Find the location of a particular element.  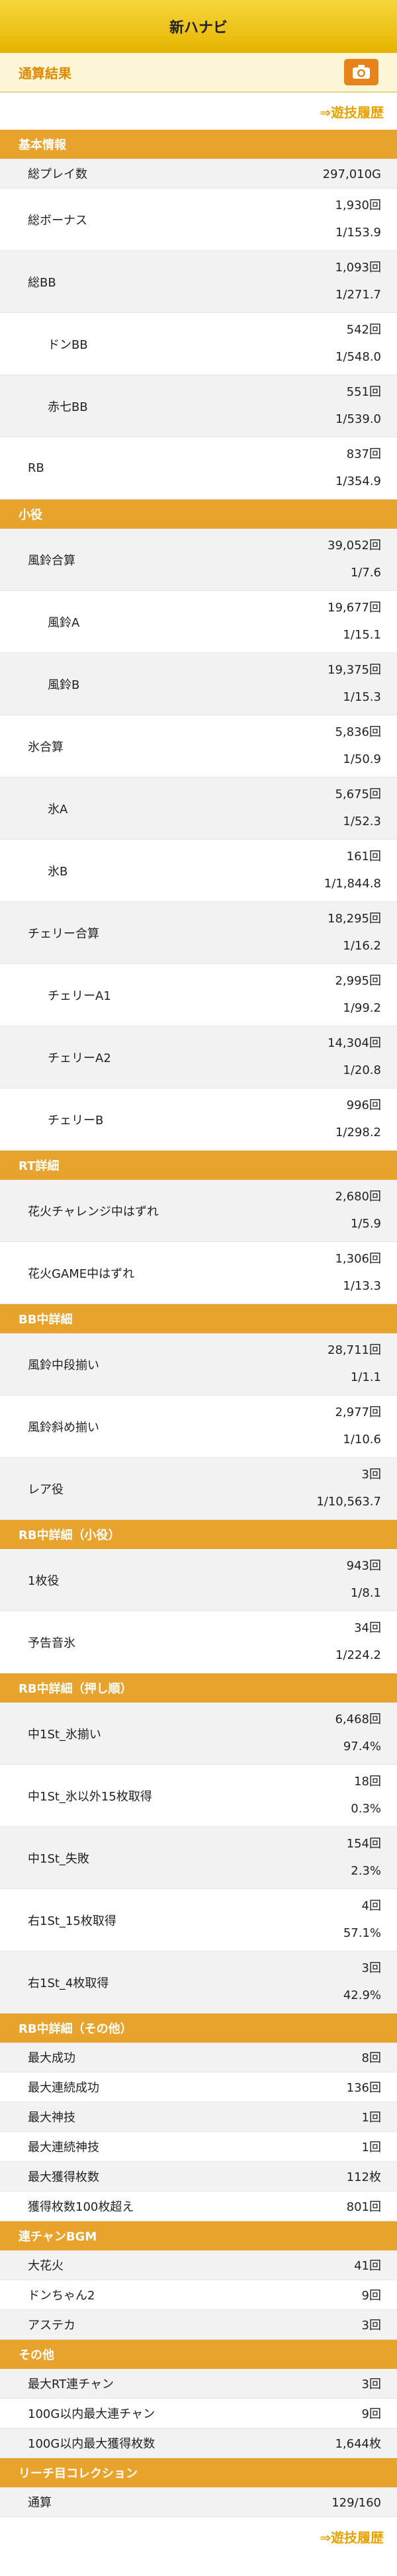

stat-rate: 1/153.9 is located at coordinates (358, 232).